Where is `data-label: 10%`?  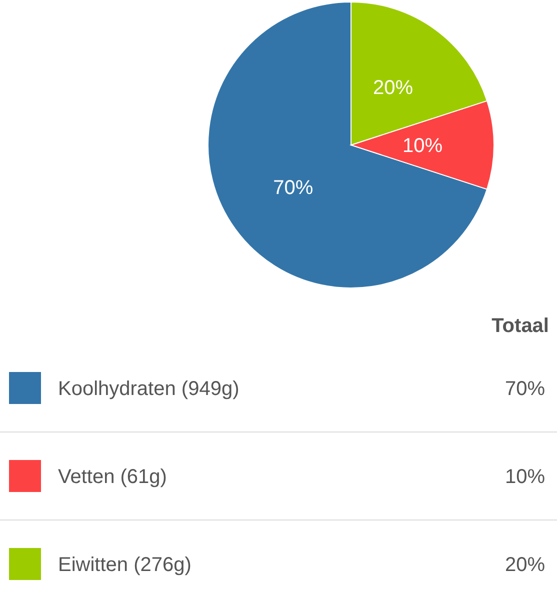
data-label: 10% is located at coordinates (422, 146).